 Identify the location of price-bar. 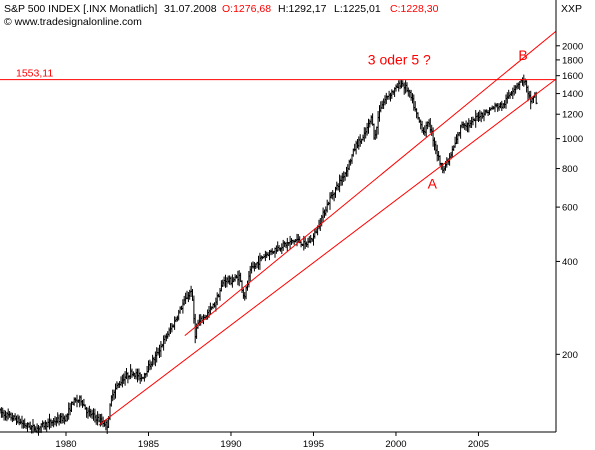
(327, 206).